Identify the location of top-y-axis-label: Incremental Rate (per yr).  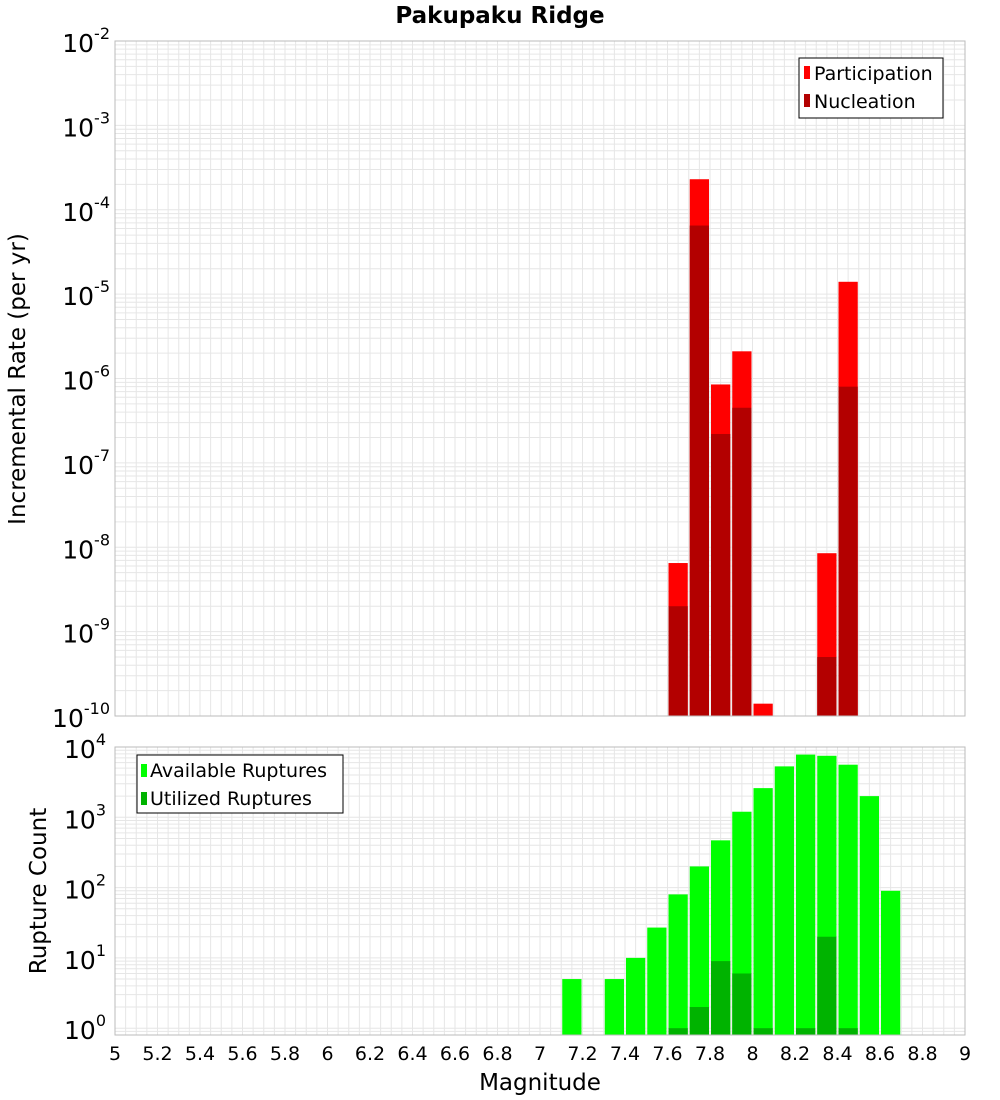
(18, 379).